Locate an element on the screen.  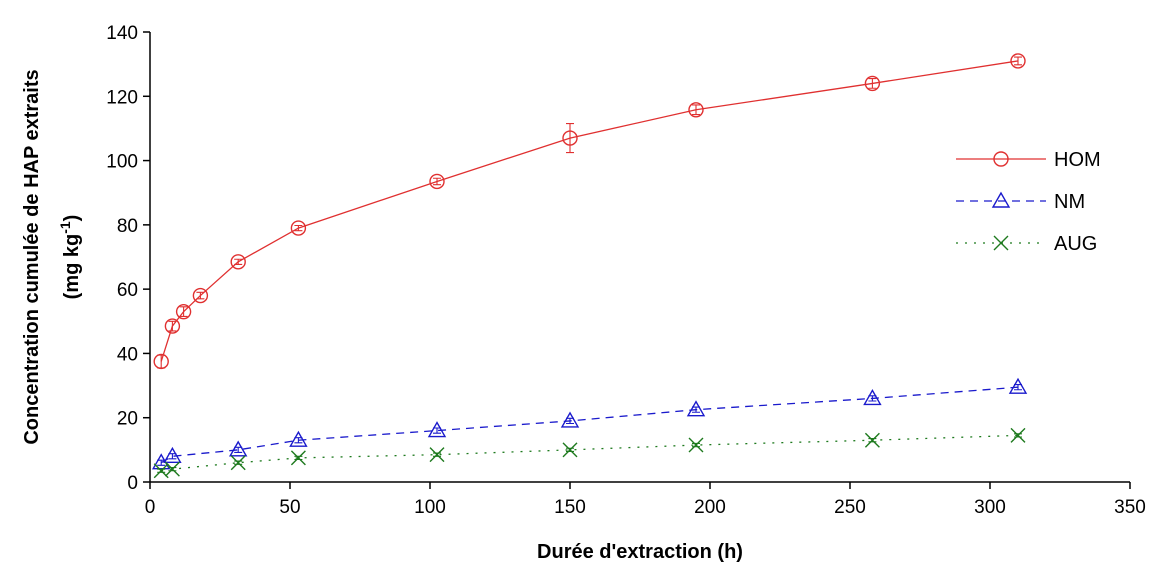
x-tick-label: 0 is located at coordinates (150, 507).